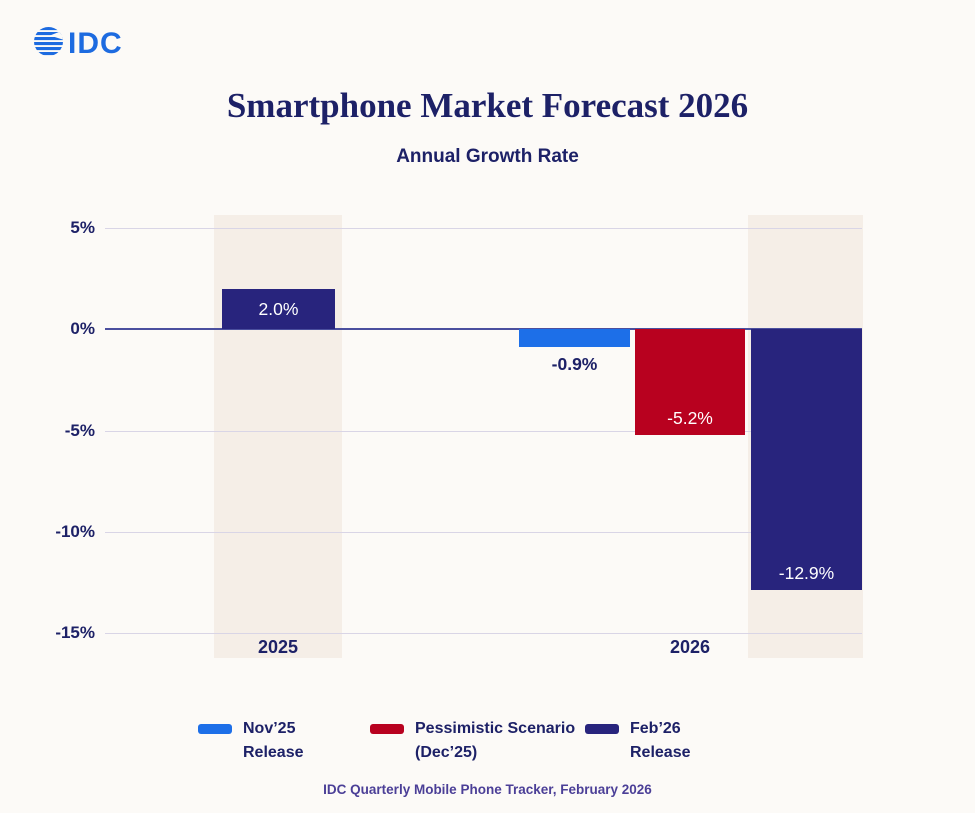 This screenshot has height=813, width=975. What do you see at coordinates (495, 740) in the screenshot?
I see `legend-label: Pessimistic Scenario (Dec’25)` at bounding box center [495, 740].